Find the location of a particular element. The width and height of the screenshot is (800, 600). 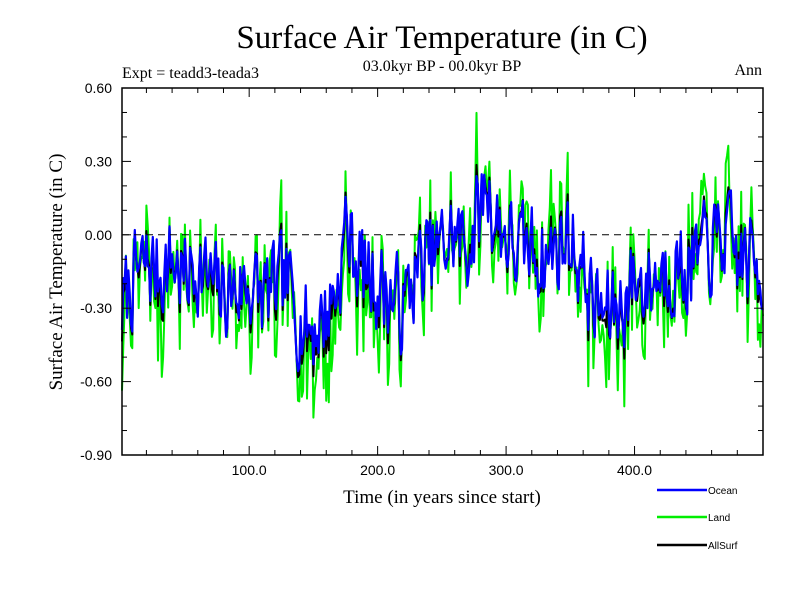

y-axis-label: Surface Air Temperature (in C) is located at coordinates (56, 272).